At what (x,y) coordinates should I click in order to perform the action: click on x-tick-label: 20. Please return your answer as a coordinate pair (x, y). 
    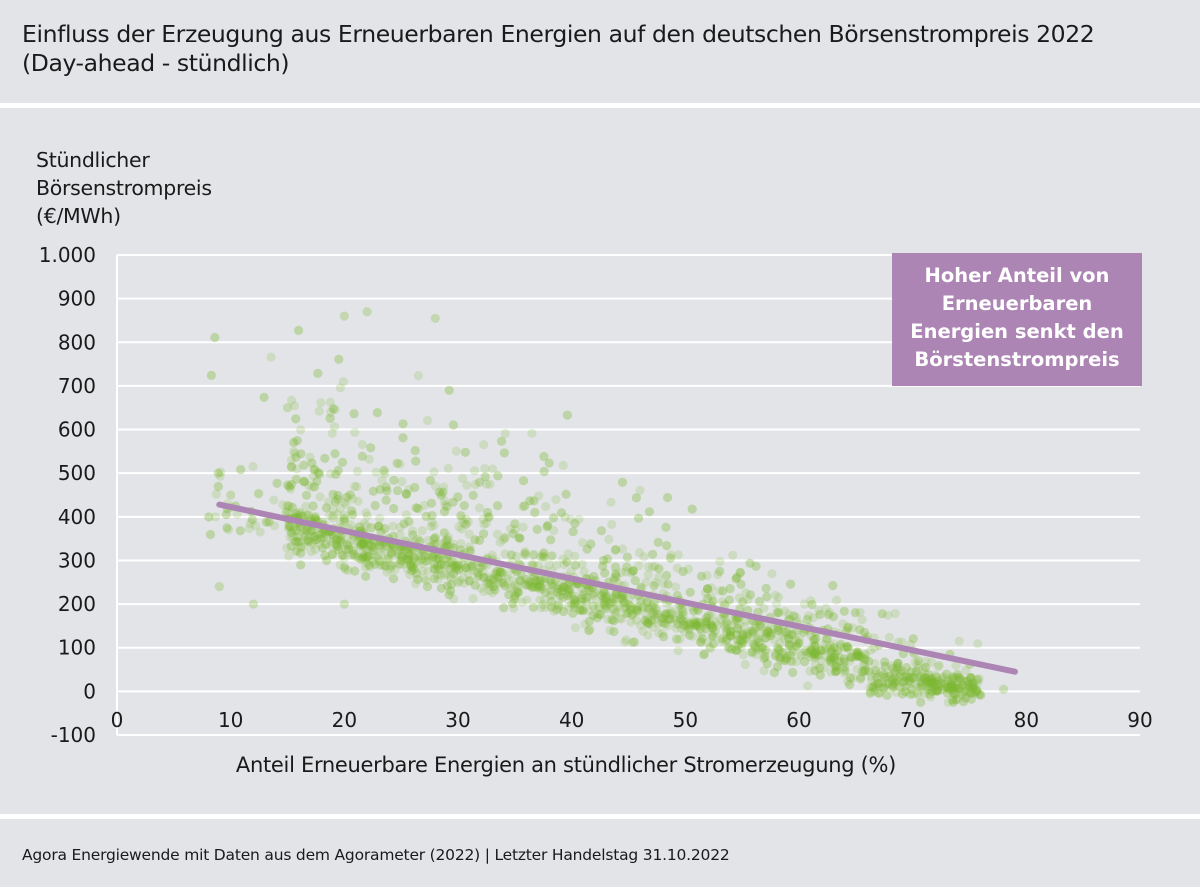
    Looking at the image, I should click on (344, 720).